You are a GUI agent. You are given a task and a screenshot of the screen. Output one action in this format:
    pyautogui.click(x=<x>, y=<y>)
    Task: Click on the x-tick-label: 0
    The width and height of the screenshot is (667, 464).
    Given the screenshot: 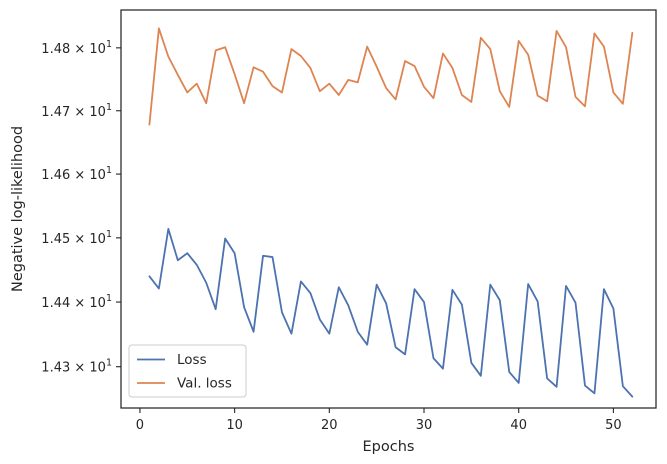 What is the action you would take?
    pyautogui.click(x=140, y=425)
    